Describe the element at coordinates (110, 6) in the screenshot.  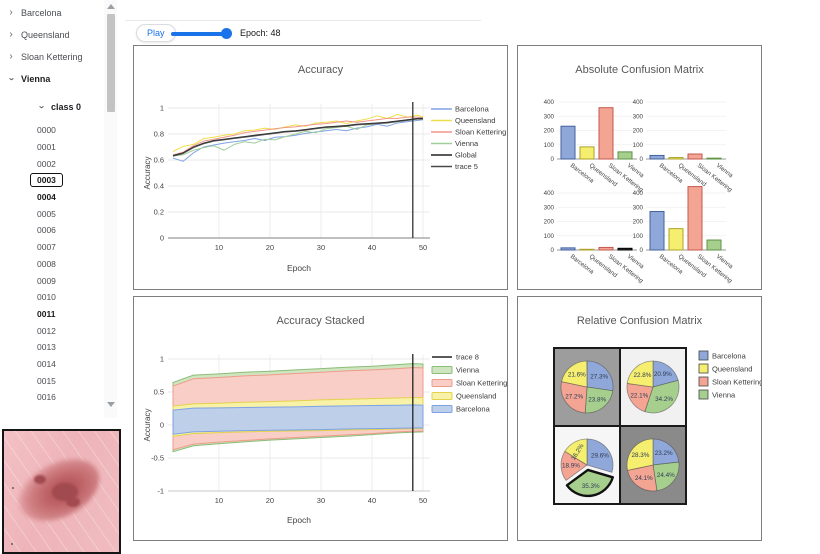
I see `scroll-up-arrow-icon` at that location.